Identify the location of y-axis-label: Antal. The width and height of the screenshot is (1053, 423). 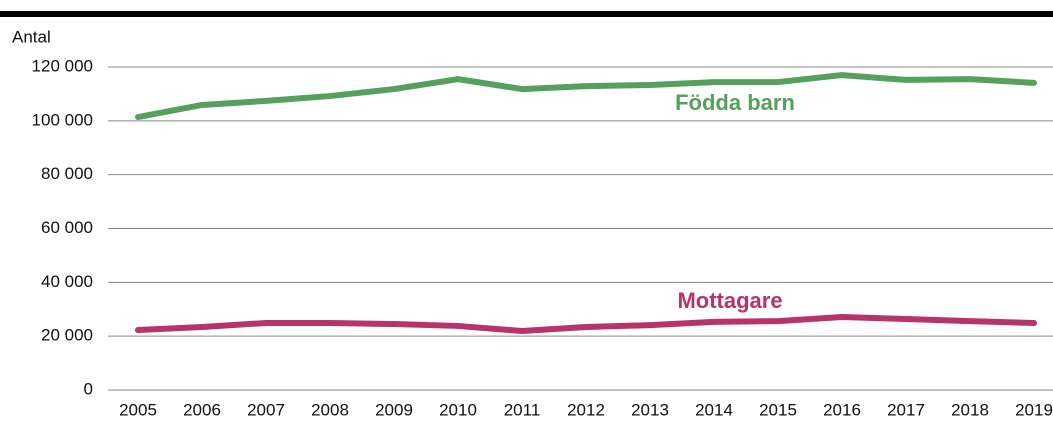
(31, 36).